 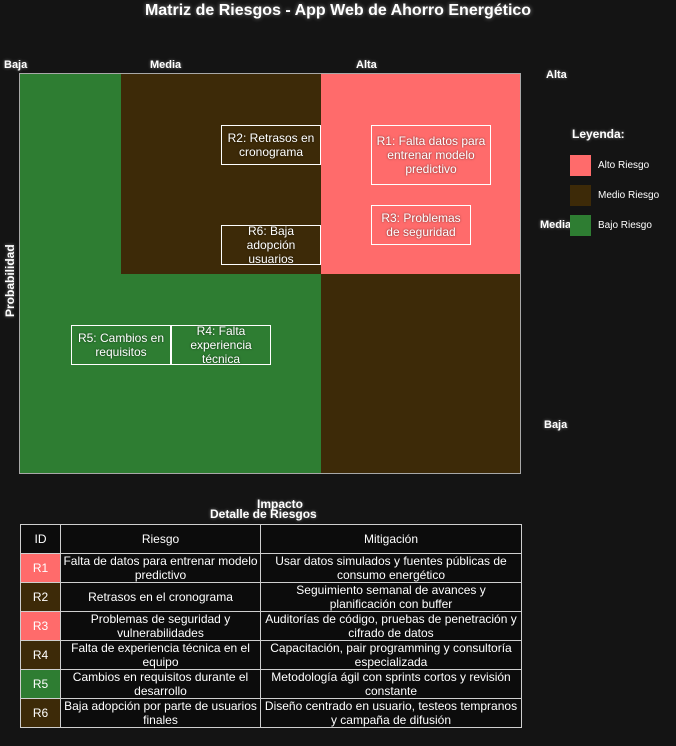 What do you see at coordinates (580, 225) in the screenshot?
I see `legend-swatch-low` at bounding box center [580, 225].